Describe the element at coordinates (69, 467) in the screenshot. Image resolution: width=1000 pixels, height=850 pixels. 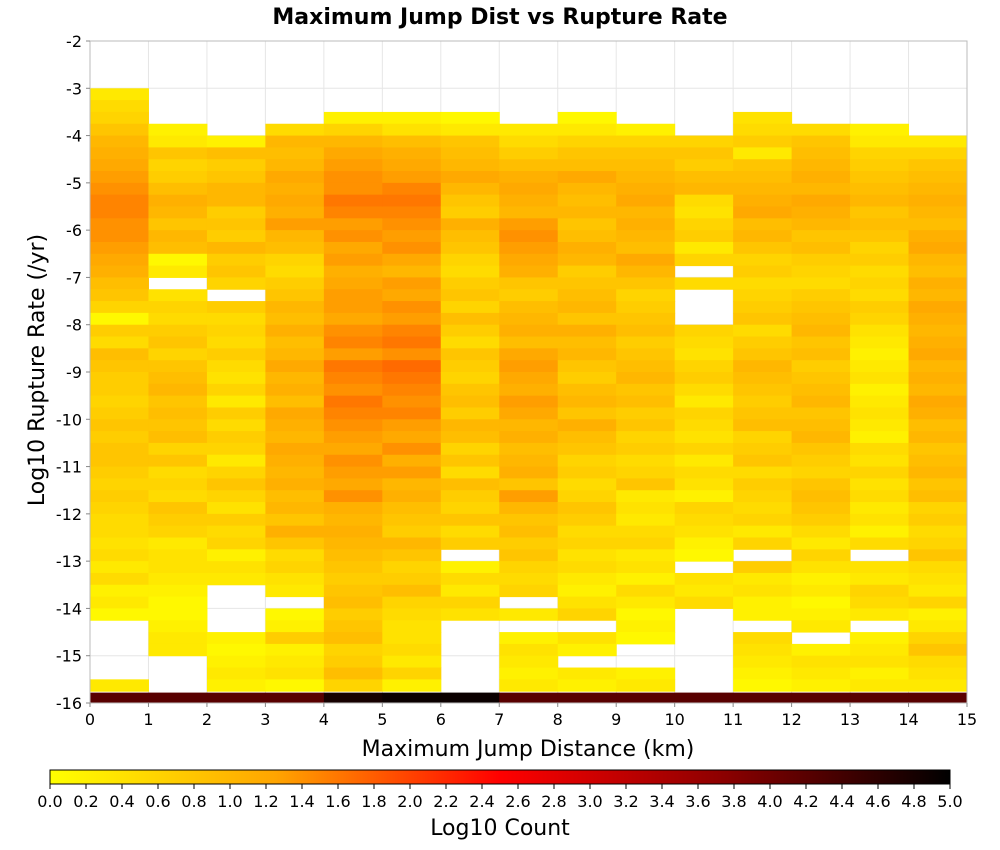
I see `y-tick-label: -11` at that location.